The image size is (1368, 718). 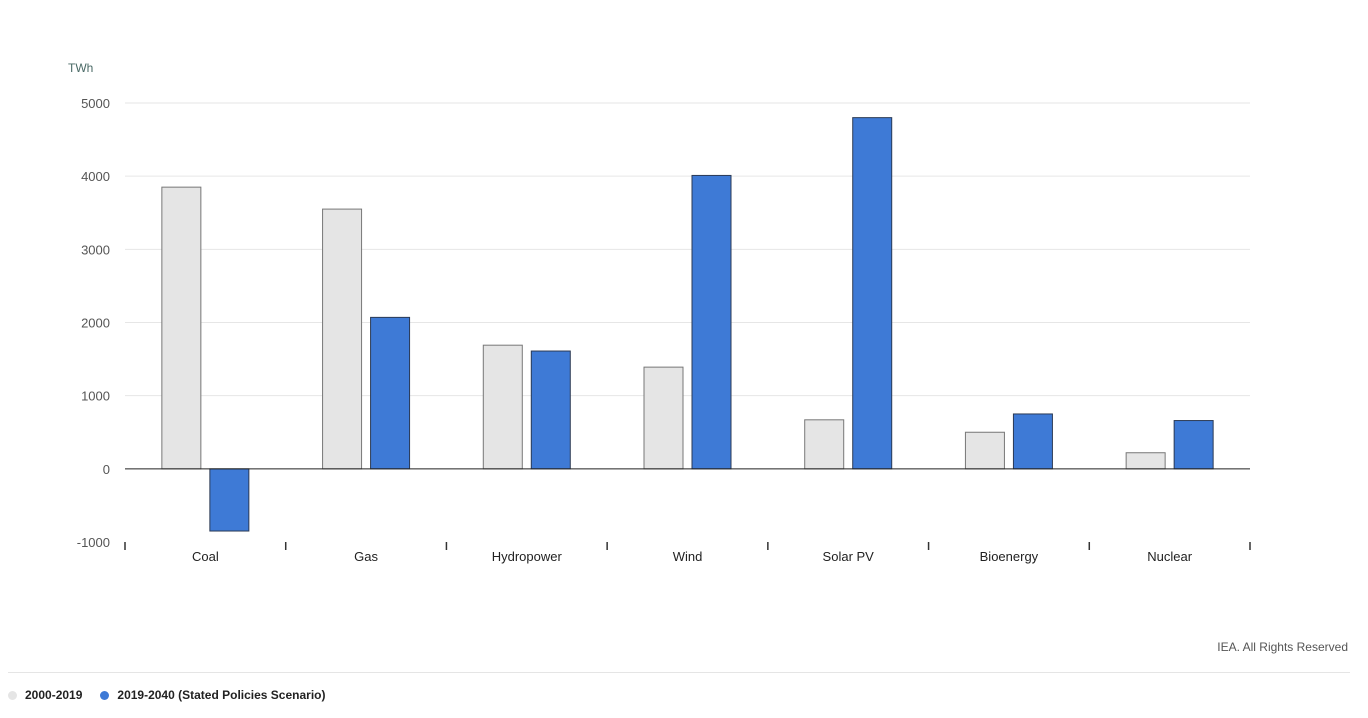 What do you see at coordinates (95, 176) in the screenshot?
I see `y-tick-label: 4000` at bounding box center [95, 176].